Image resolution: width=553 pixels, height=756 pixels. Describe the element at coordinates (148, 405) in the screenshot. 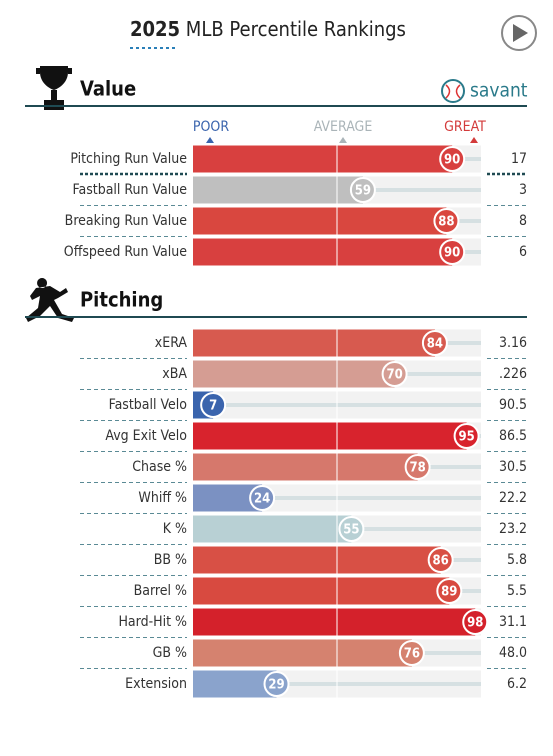

I see `category-label: Fastball Velo` at that location.